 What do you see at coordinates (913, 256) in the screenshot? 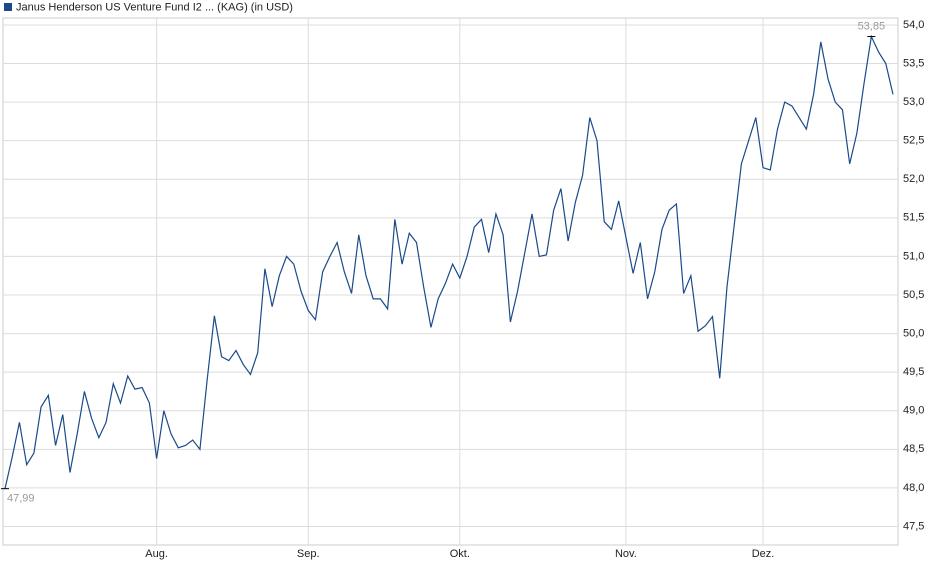
I see `y-tick-label: 51,0` at bounding box center [913, 256].